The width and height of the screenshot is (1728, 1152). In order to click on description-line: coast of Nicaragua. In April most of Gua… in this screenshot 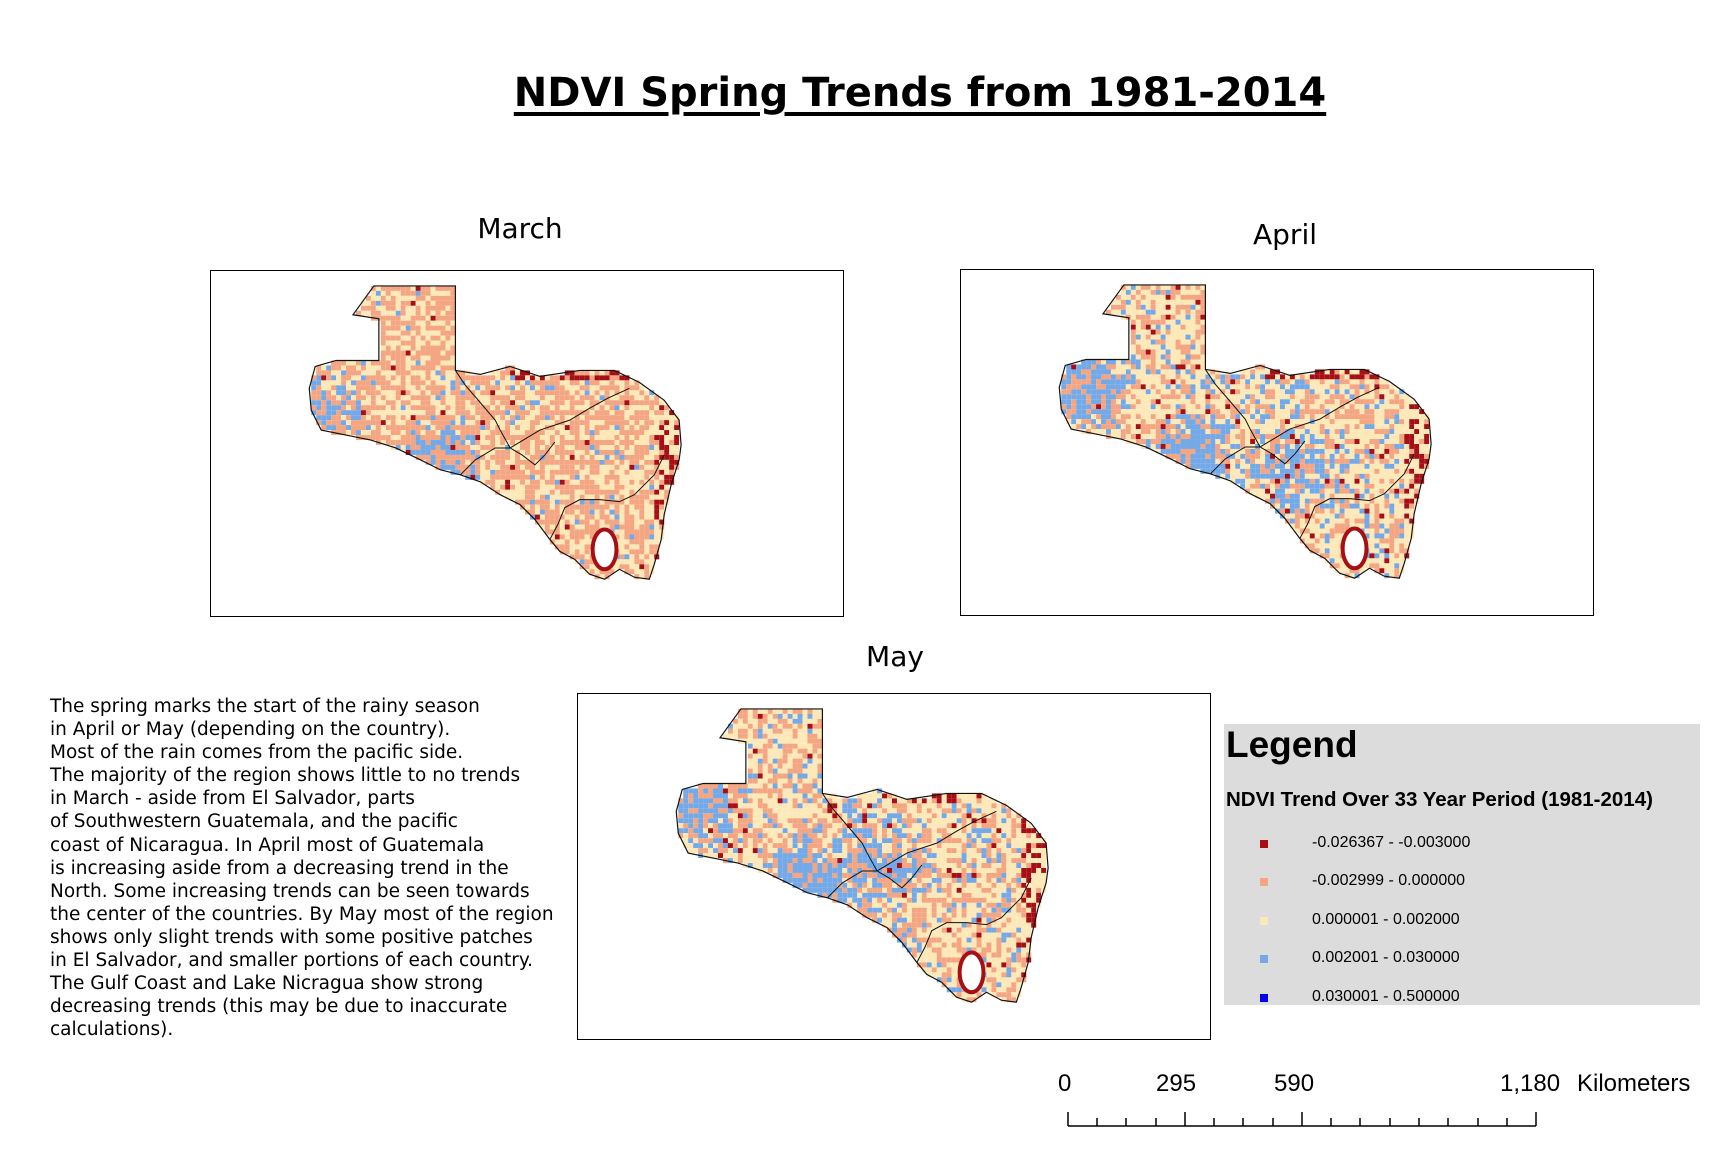, I will do `click(267, 845)`.